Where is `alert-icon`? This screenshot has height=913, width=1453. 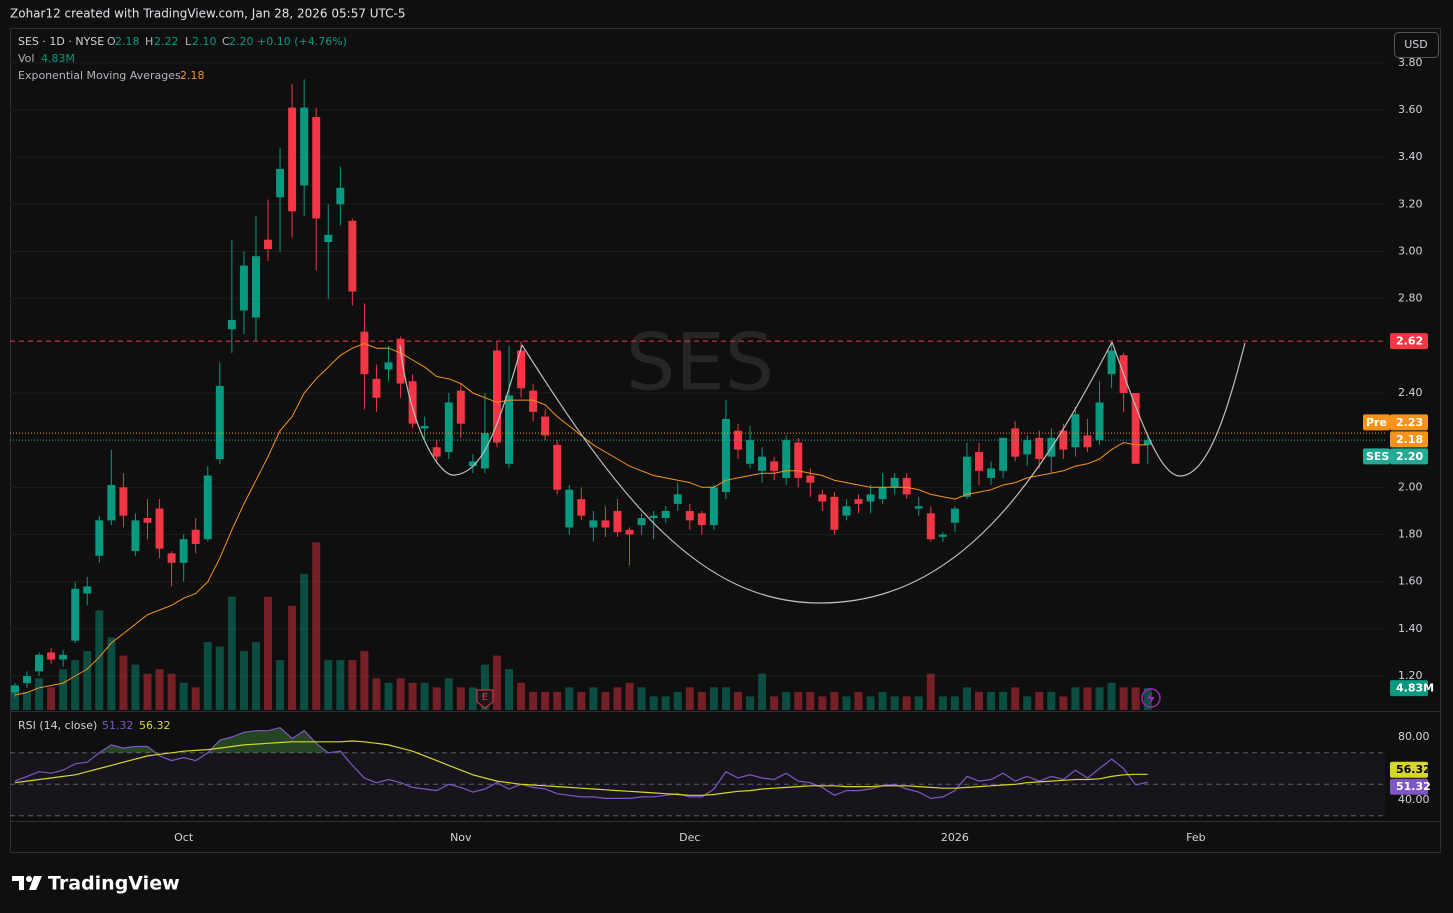 alert-icon is located at coordinates (1151, 698).